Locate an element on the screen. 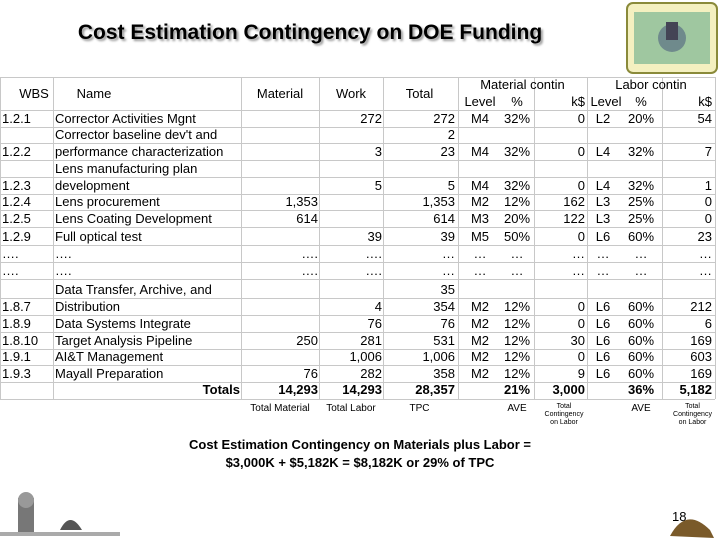 The height and width of the screenshot is (540, 720). table-cell: M5 is located at coordinates (480, 236).